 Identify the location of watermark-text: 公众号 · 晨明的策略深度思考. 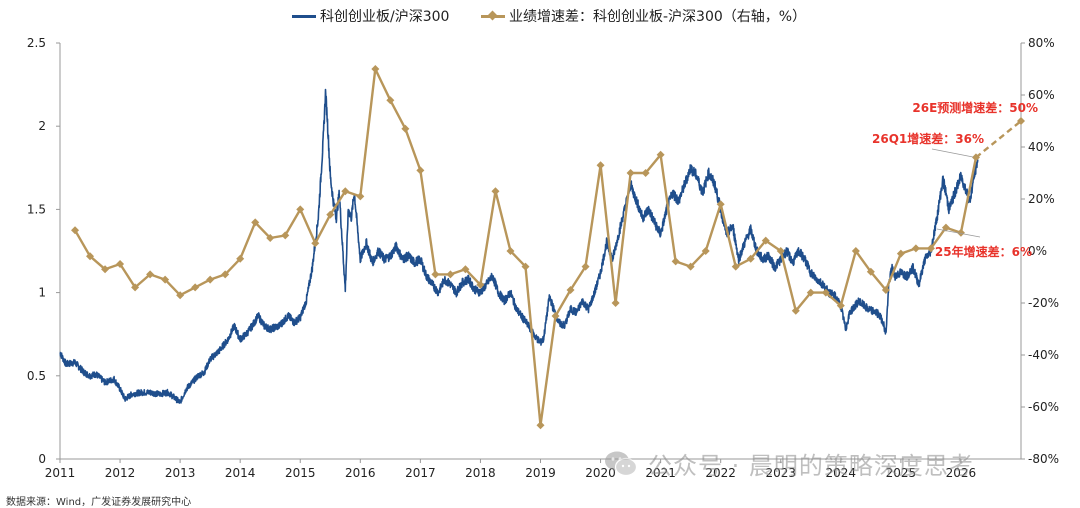
(811, 466).